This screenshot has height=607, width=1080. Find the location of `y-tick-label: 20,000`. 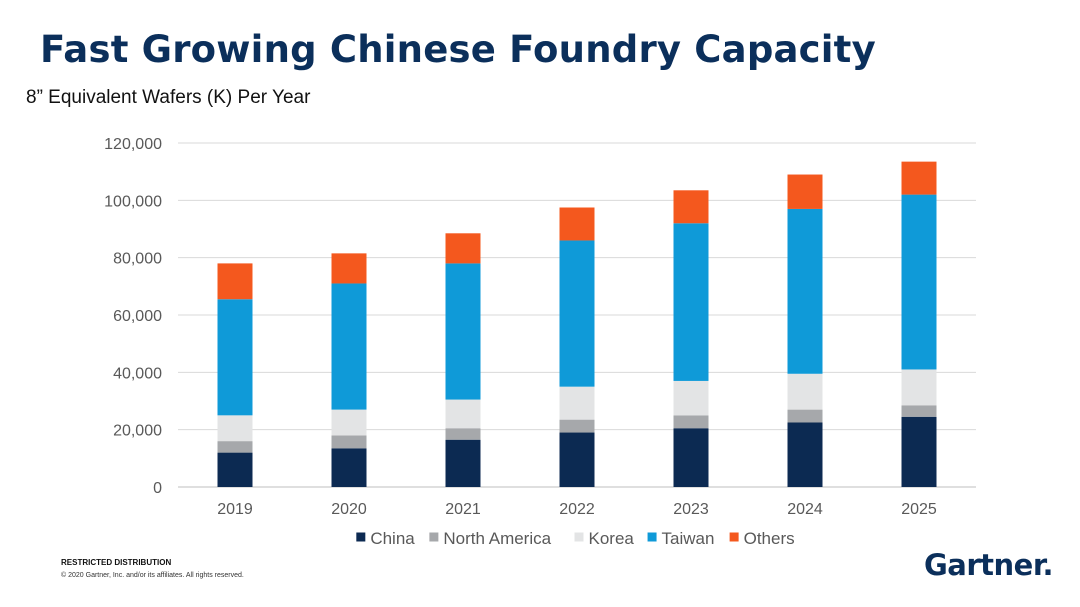

y-tick-label: 20,000 is located at coordinates (137, 431).